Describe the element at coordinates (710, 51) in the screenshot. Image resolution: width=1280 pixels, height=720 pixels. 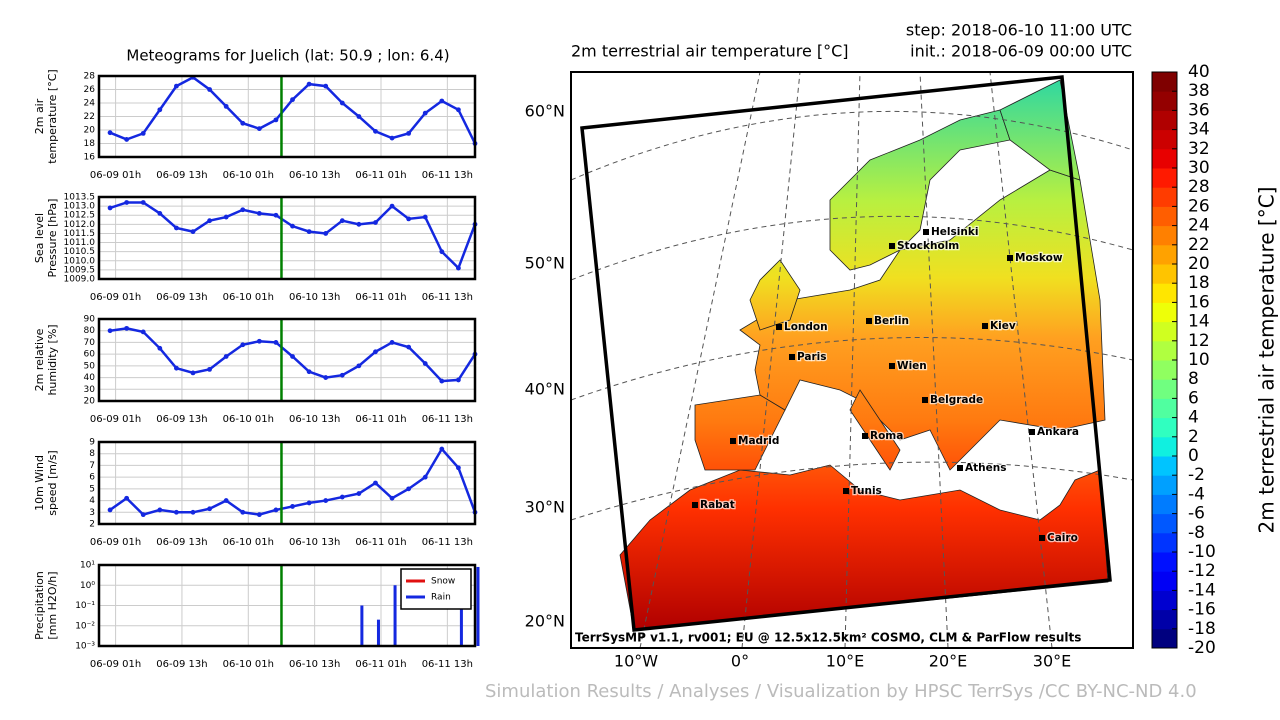
I see `map-title: 2m terrestrial air temperature [°C]` at that location.